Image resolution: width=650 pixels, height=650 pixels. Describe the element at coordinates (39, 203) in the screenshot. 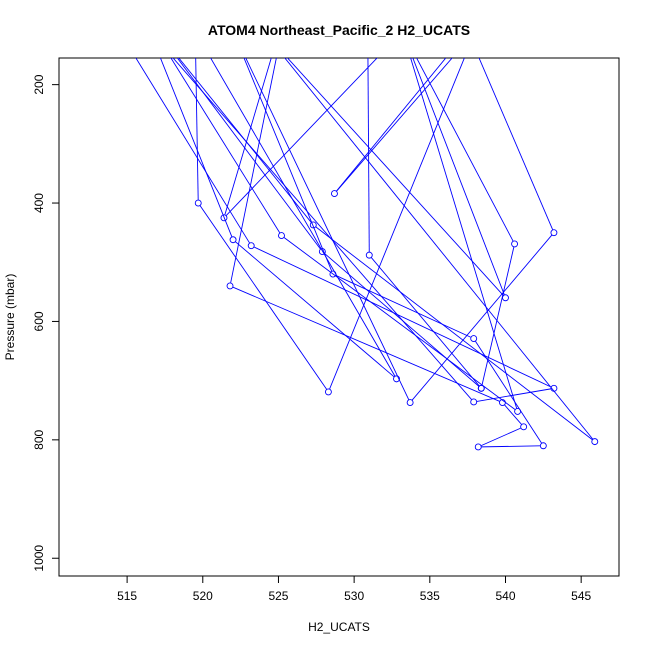

I see `y-tick-label: 400` at that location.